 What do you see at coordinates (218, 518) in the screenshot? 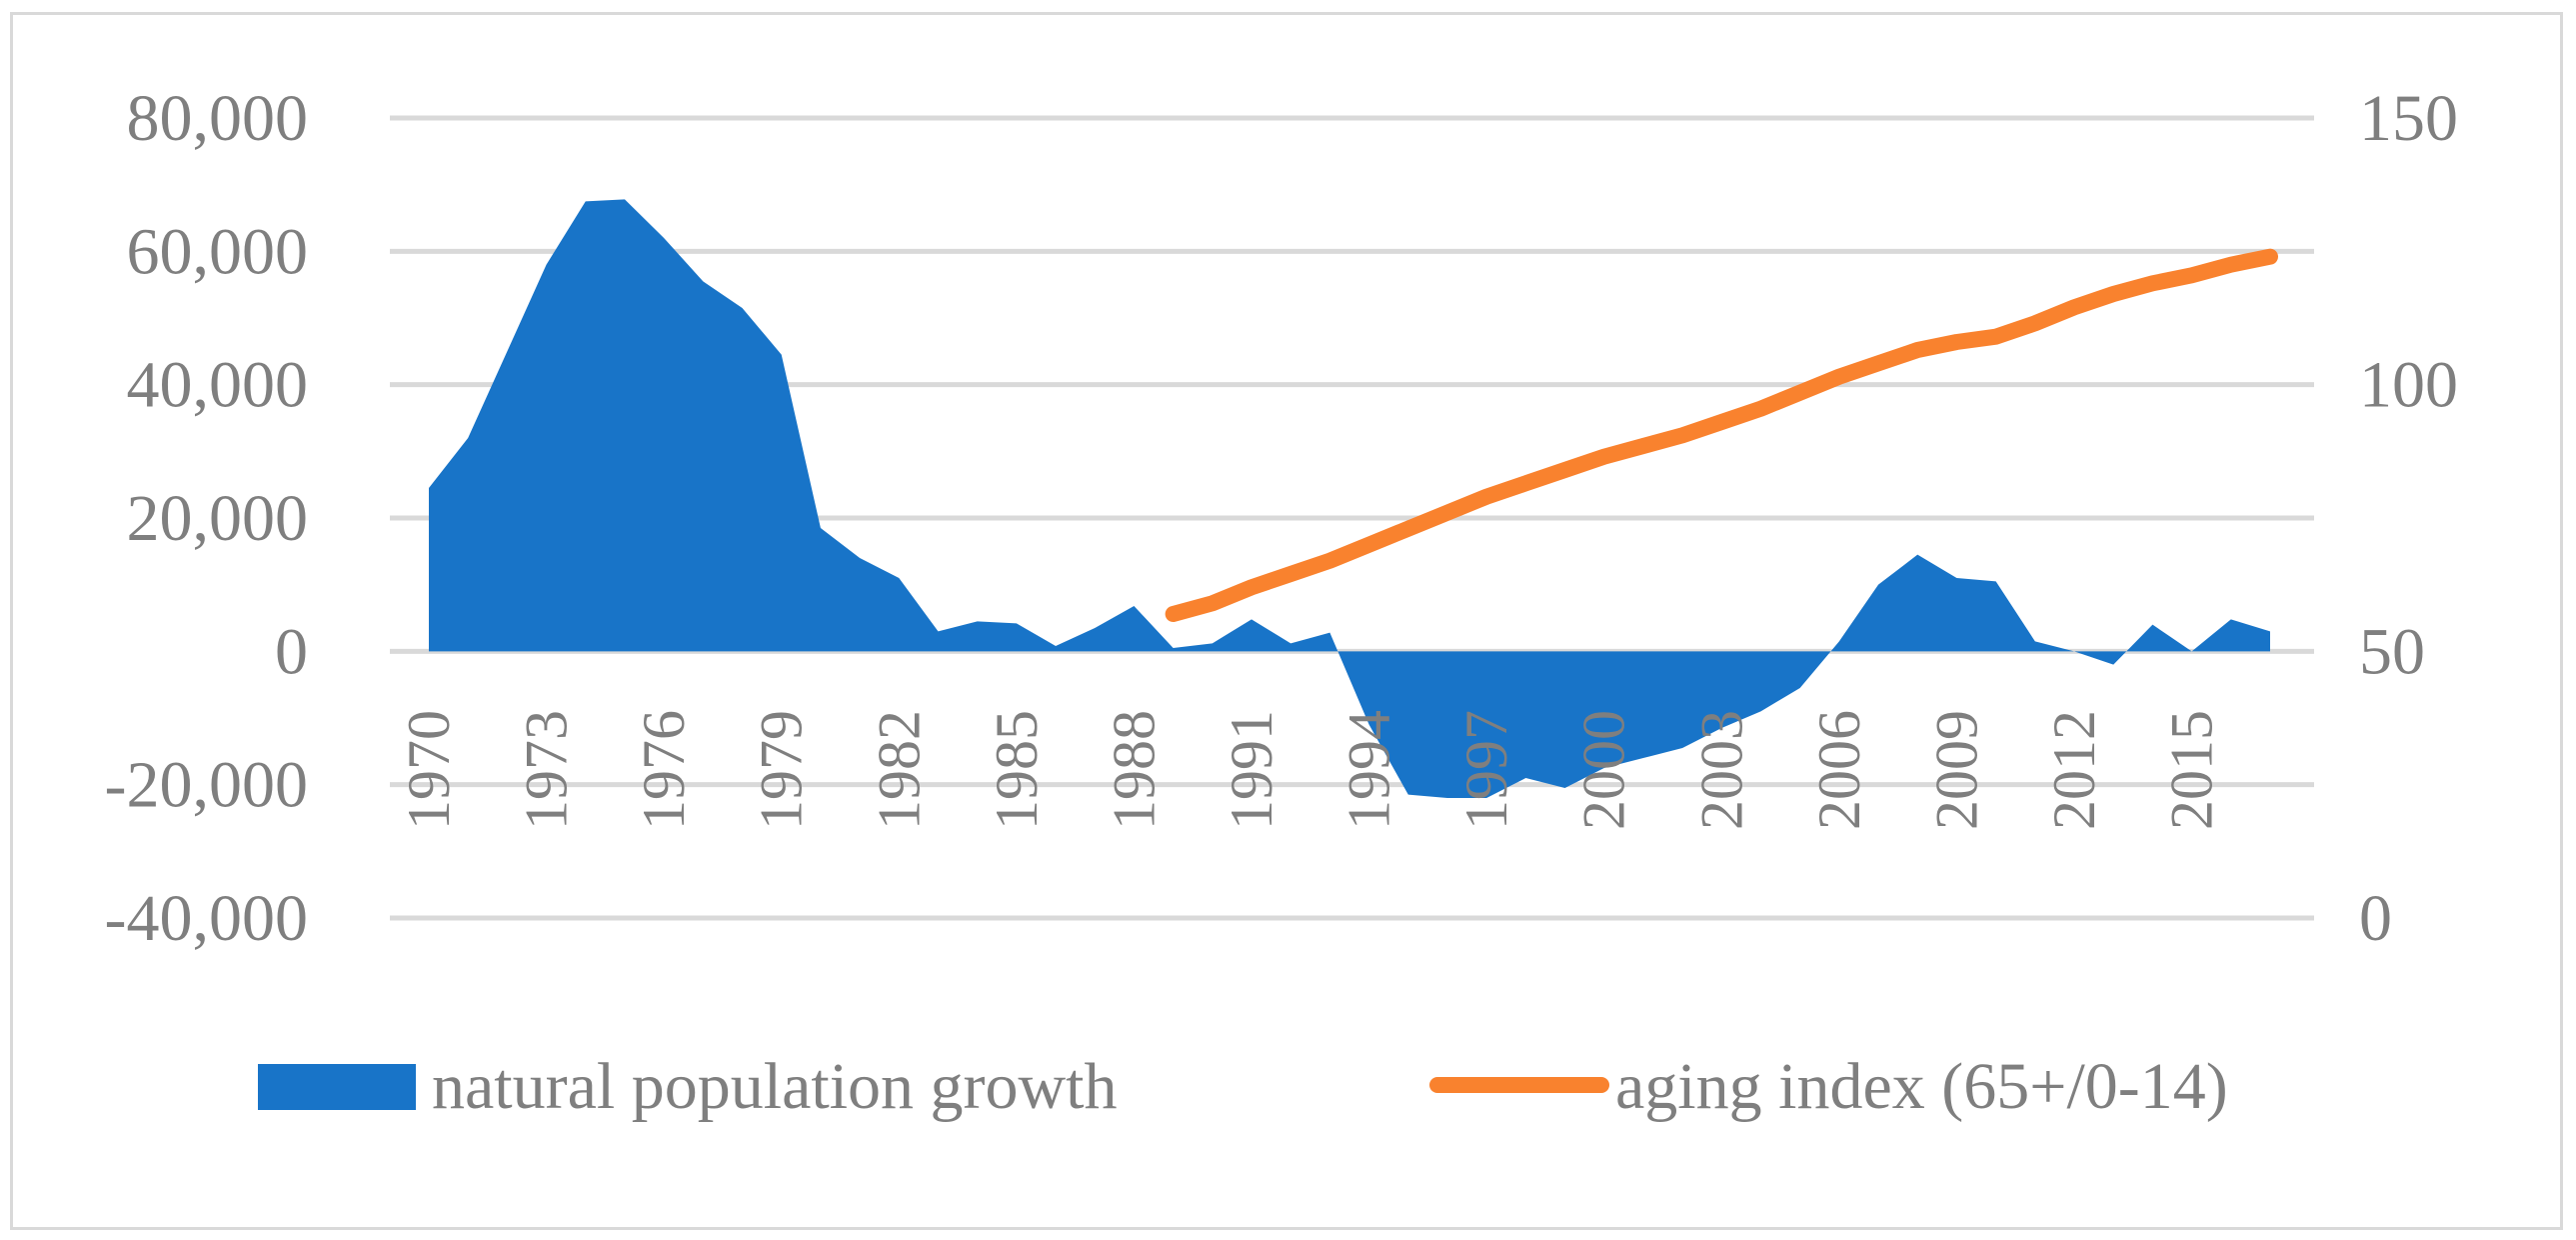
I see `left-tick-label-3: 20,000` at bounding box center [218, 518].